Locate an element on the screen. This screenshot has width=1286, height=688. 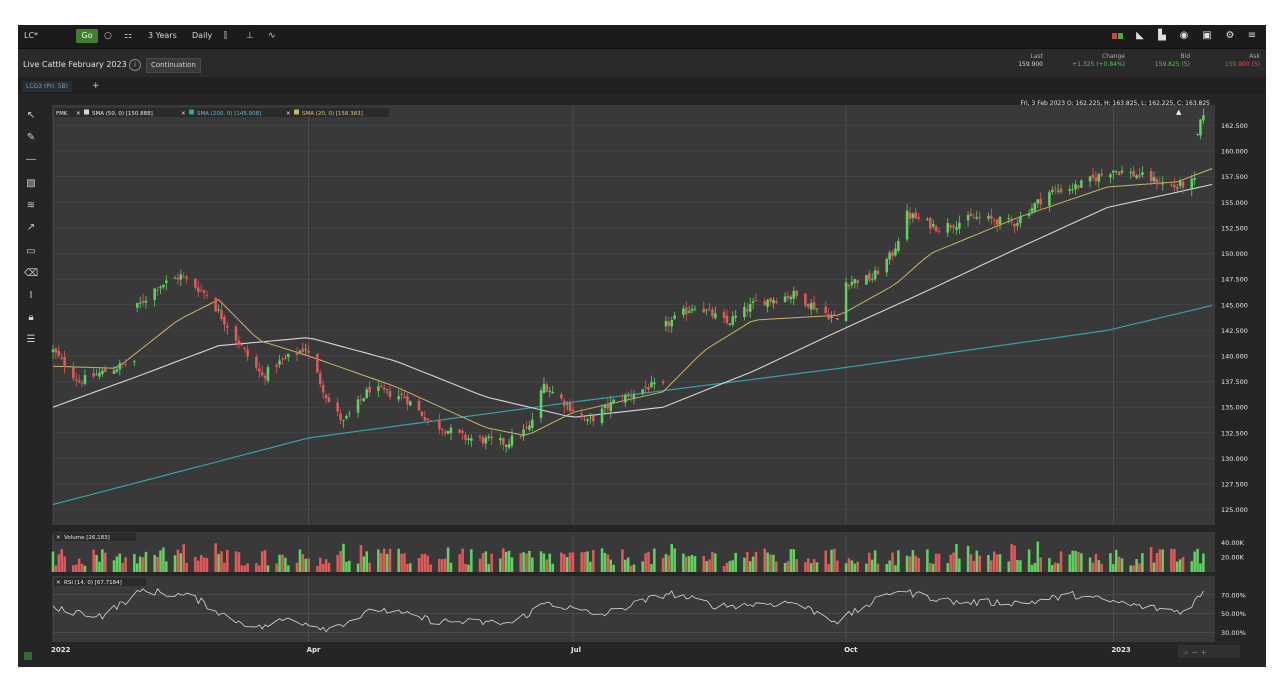
add-tab-button: + is located at coordinates (96, 86).